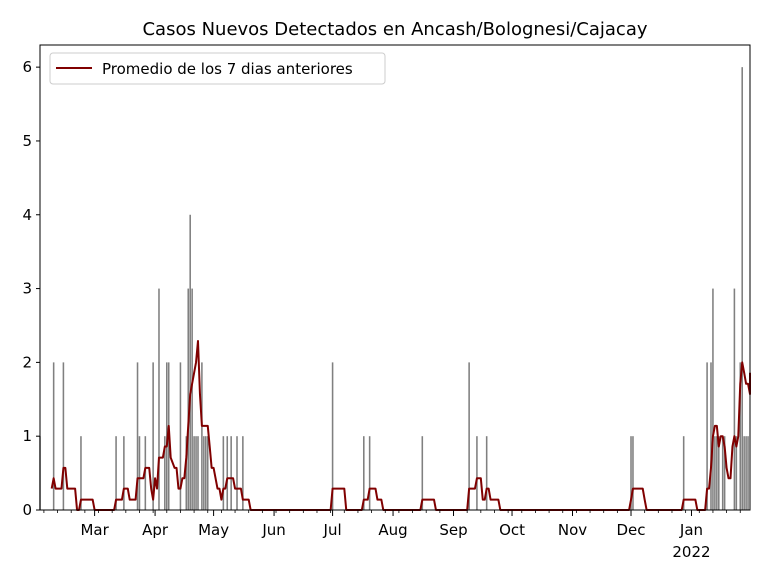  Describe the element at coordinates (691, 552) in the screenshot. I see `x-tick-year-label: 2022` at that location.